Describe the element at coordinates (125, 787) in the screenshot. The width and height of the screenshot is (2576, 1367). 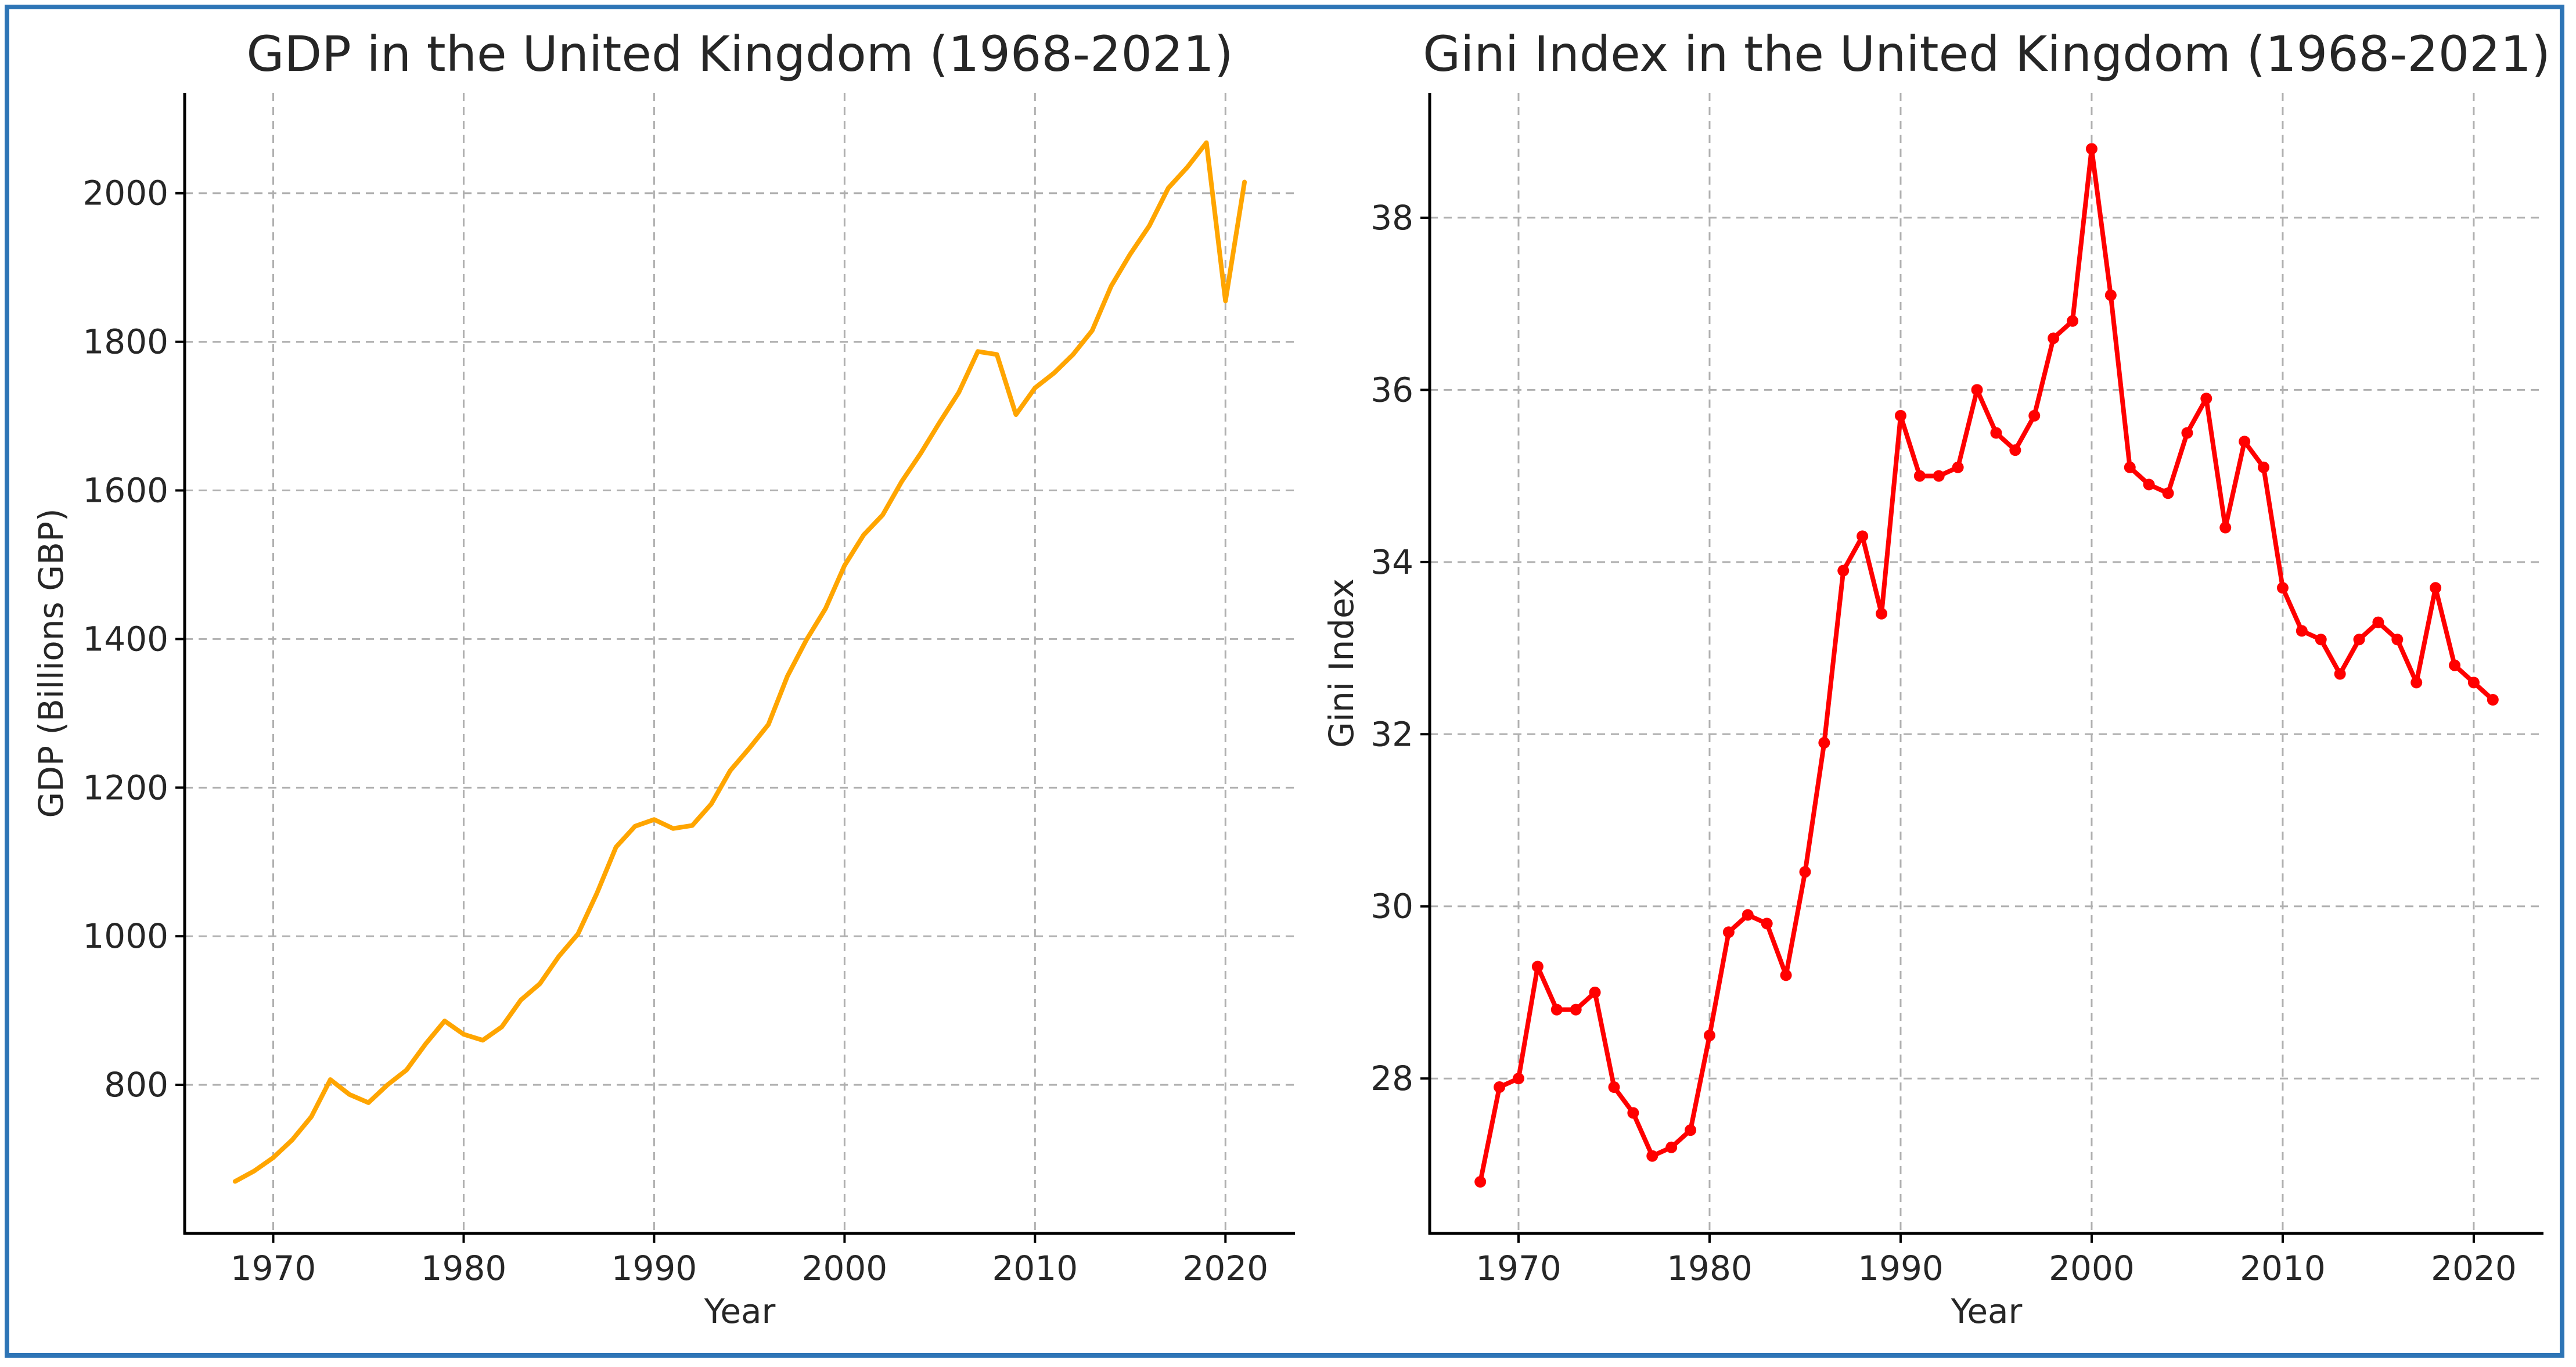
I see `gdp-y-tick-label: 1200` at that location.